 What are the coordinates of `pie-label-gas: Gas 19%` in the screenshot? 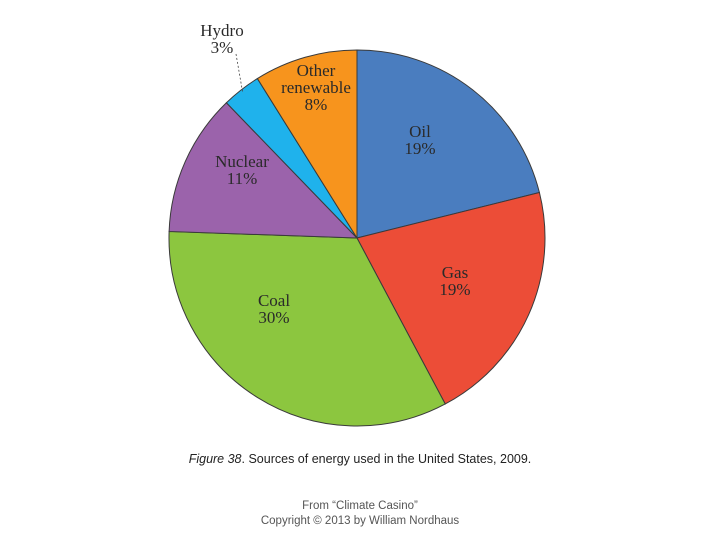 It's located at (454, 281).